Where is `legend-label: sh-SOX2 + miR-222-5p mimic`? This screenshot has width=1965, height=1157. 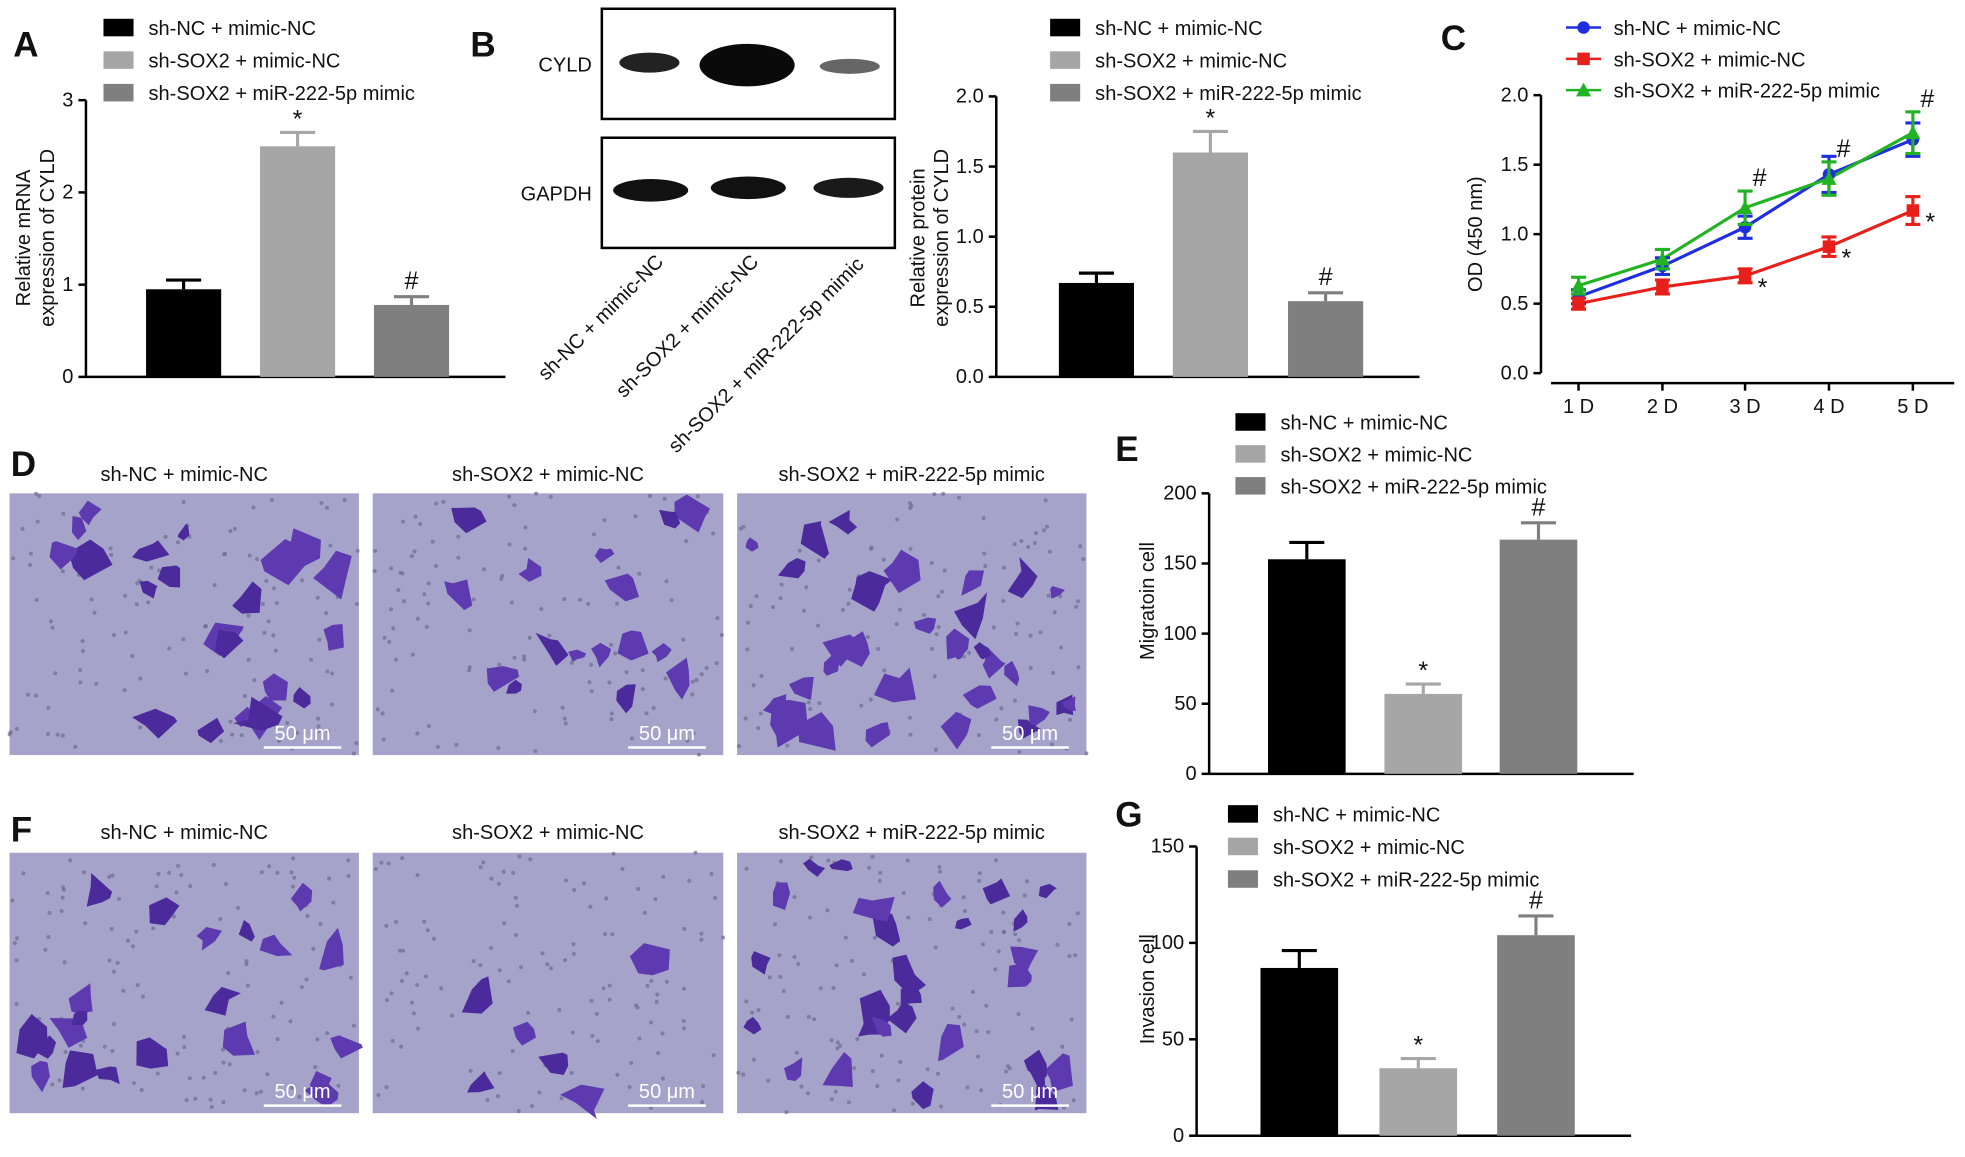 legend-label: sh-SOX2 + miR-222-5p mimic is located at coordinates (1228, 94).